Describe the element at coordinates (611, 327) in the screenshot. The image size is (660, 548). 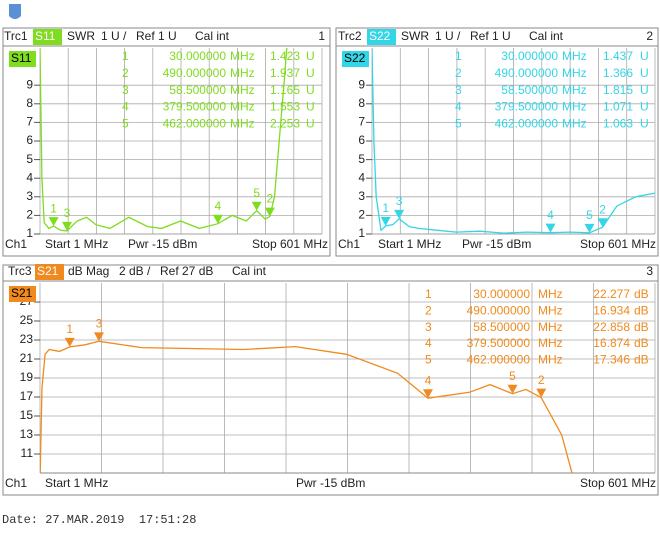
I see `marker-table-value: 22.858` at that location.